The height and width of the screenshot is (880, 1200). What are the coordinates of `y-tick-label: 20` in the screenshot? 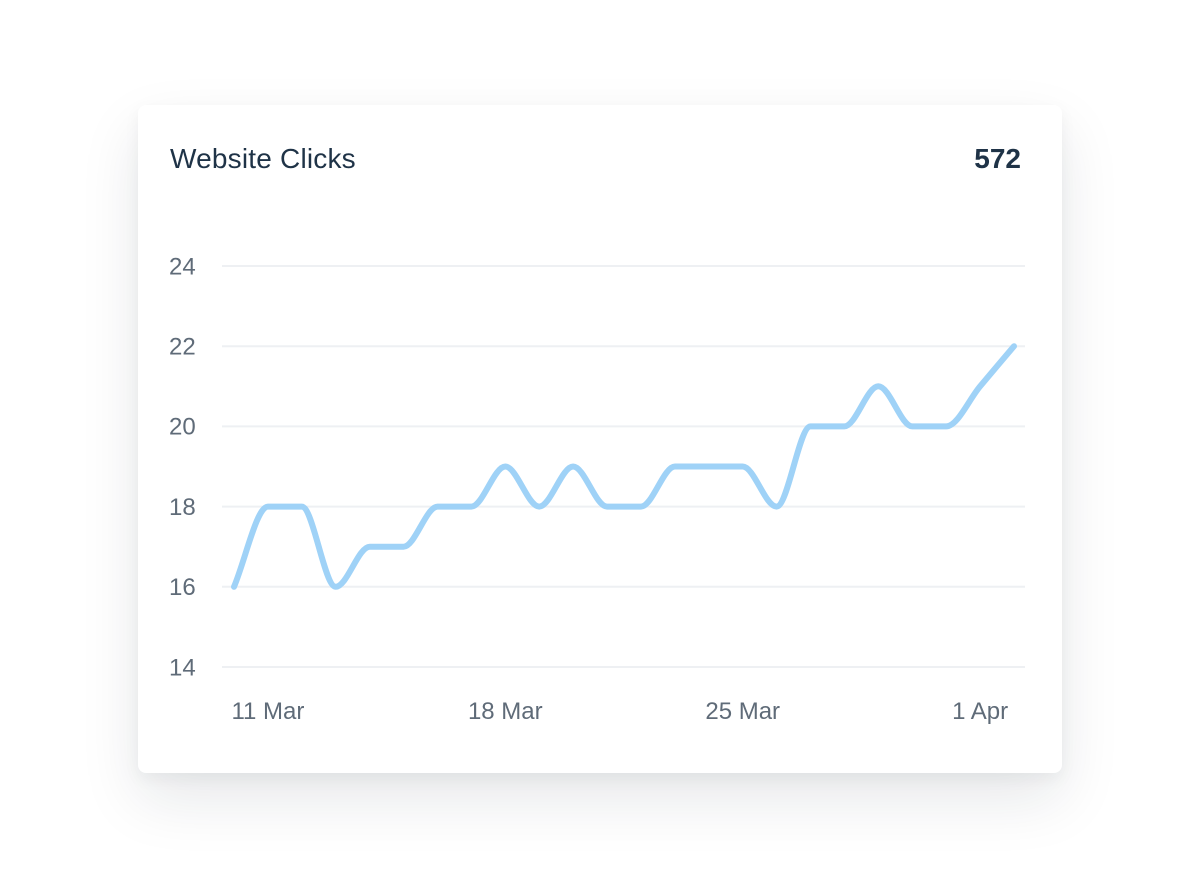 It's located at (182, 427).